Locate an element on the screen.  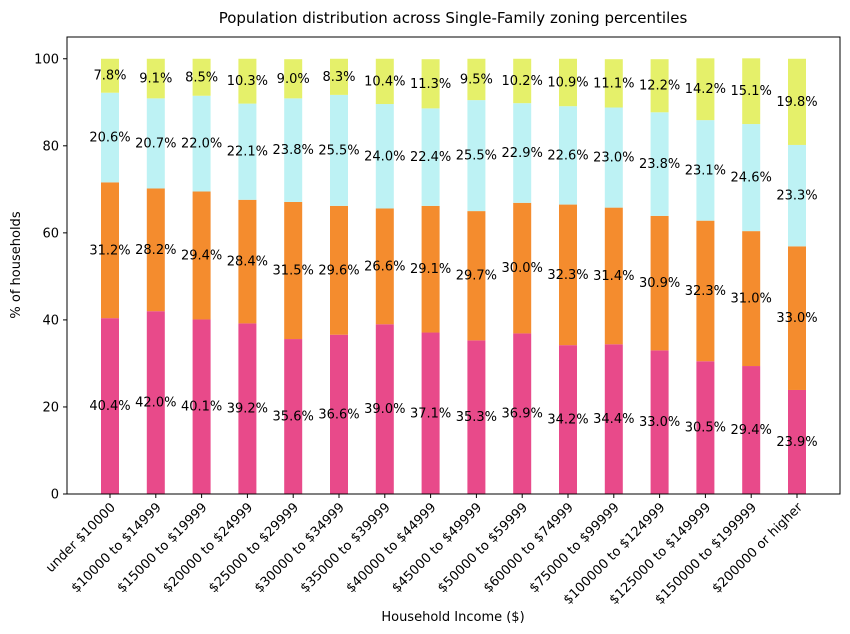
x-tick-label: $20000 to $24999 is located at coordinates (208, 548).